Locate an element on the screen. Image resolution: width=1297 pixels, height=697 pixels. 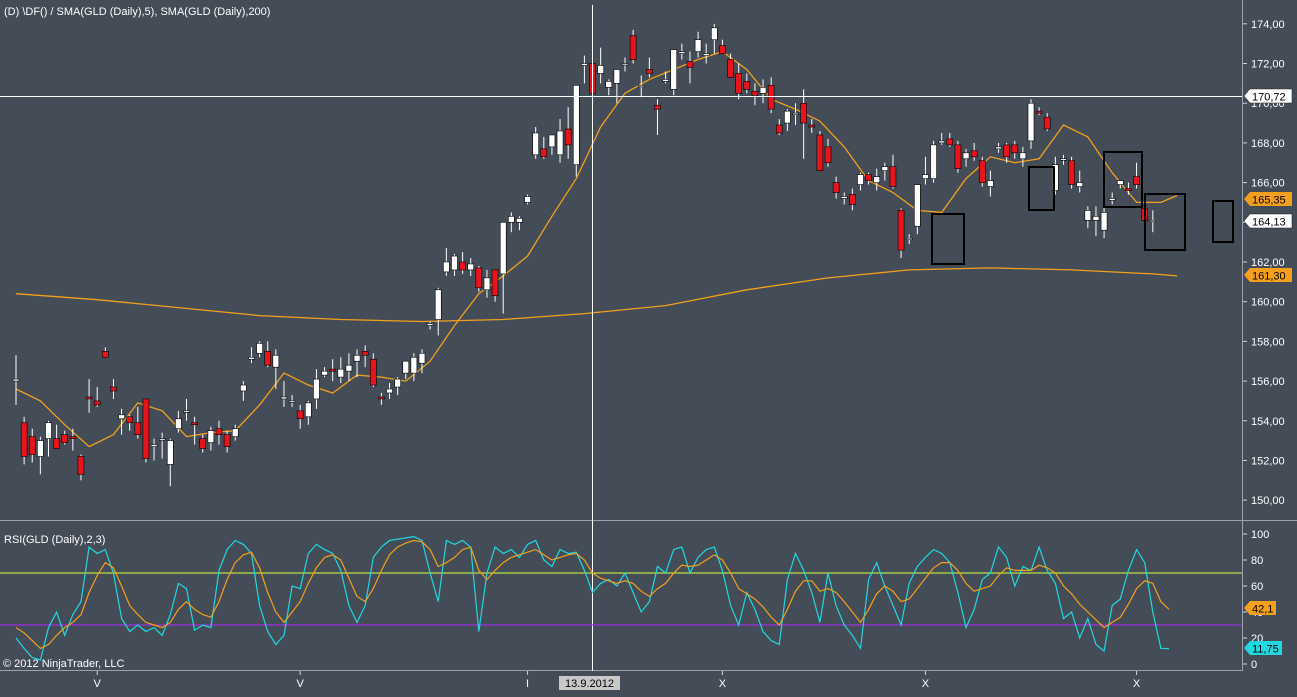
crosshair-price-tag: 170,72 is located at coordinates (1268, 96).